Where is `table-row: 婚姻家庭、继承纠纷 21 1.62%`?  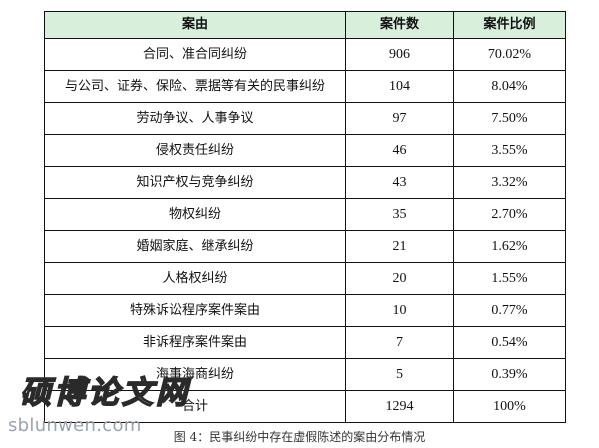 table-row: 婚姻家庭、继承纠纷 21 1.62% is located at coordinates (305, 246).